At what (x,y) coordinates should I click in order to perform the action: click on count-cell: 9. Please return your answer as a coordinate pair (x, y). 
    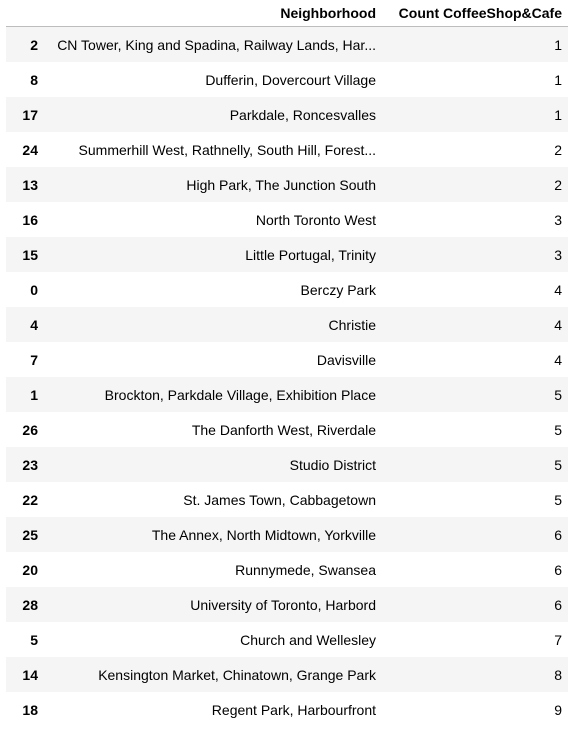
    Looking at the image, I should click on (558, 709).